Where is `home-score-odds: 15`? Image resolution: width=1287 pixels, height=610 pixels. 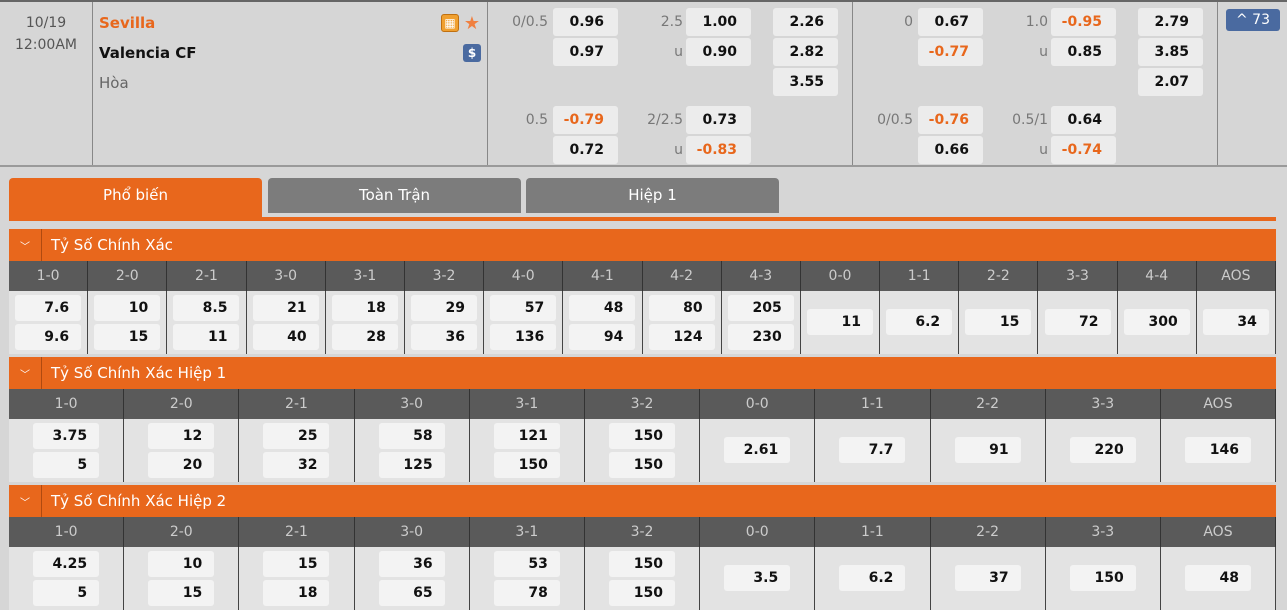
home-score-odds: 15 is located at coordinates (296, 564).